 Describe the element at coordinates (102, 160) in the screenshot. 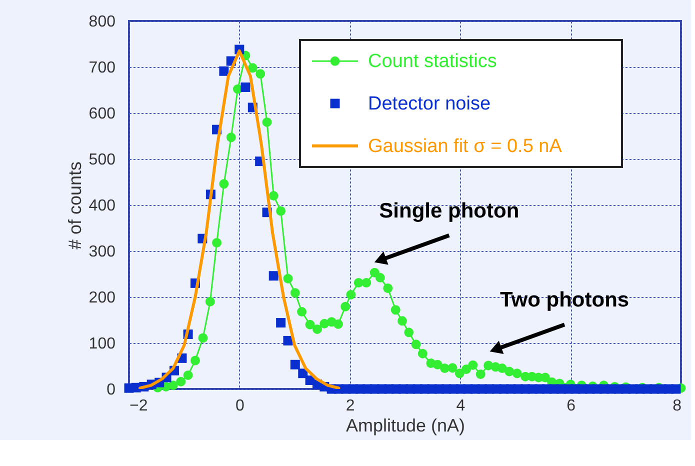

I see `y-tick-label: 500` at that location.